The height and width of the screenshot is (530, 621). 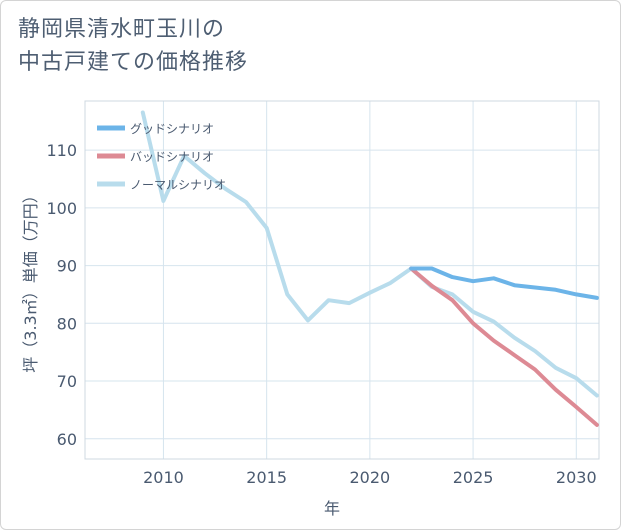 I want to click on chart-title: 静岡県清水町玉川の 中古戸建ての価格推移, so click(x=133, y=46).